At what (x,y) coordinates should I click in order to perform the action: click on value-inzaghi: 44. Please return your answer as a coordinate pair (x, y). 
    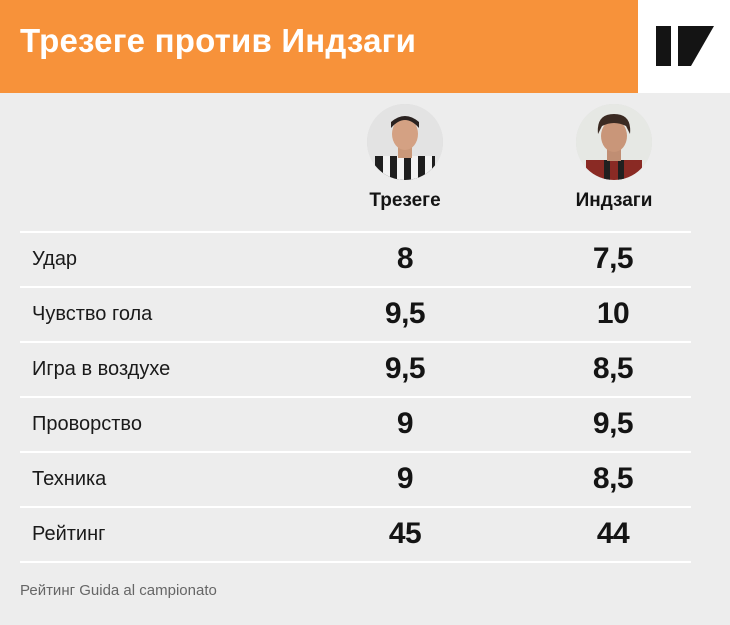
    Looking at the image, I should click on (613, 533).